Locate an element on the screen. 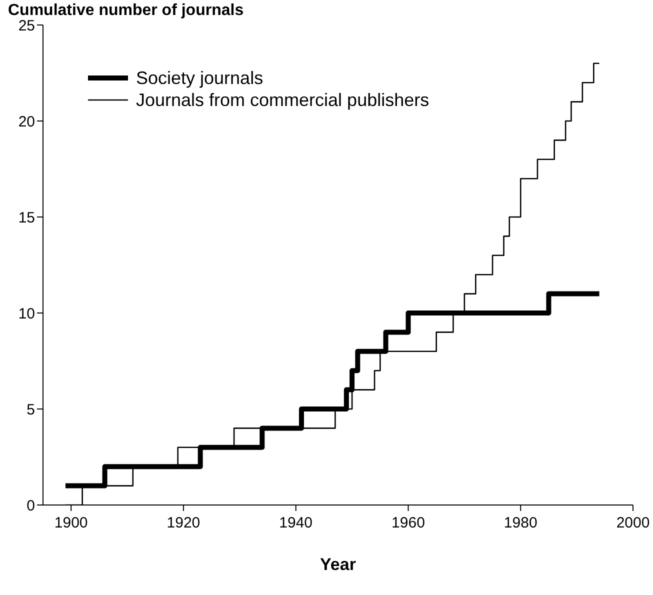 Image resolution: width=653 pixels, height=595 pixels. legend-label: Journals from commercial publishers is located at coordinates (283, 100).